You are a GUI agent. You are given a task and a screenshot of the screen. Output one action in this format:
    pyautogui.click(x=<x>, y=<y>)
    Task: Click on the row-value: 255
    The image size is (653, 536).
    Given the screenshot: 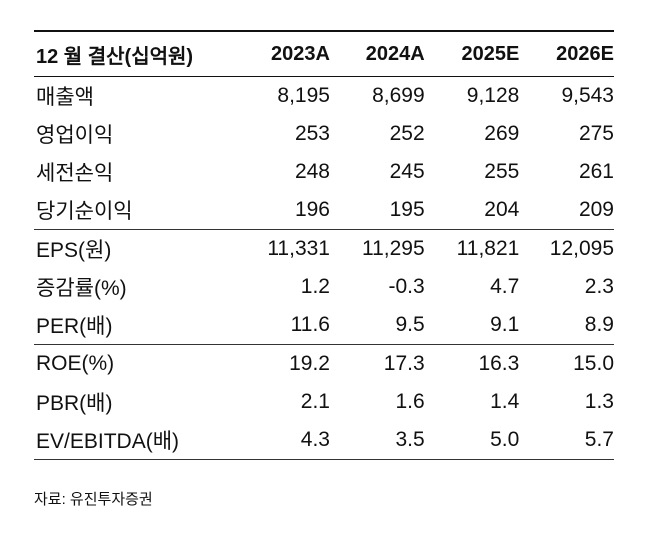 What is the action you would take?
    pyautogui.click(x=502, y=171)
    